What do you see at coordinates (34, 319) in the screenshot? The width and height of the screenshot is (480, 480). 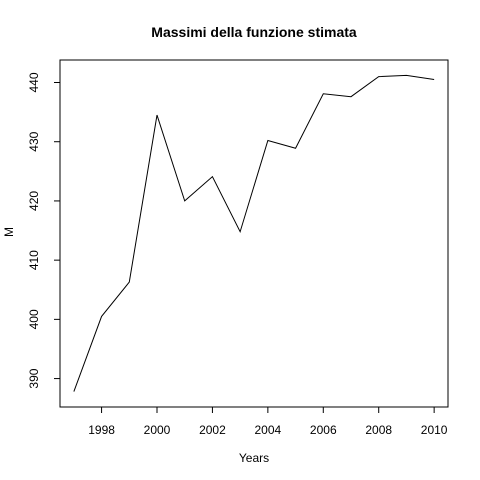 I see `y-tick-label: 400` at bounding box center [34, 319].